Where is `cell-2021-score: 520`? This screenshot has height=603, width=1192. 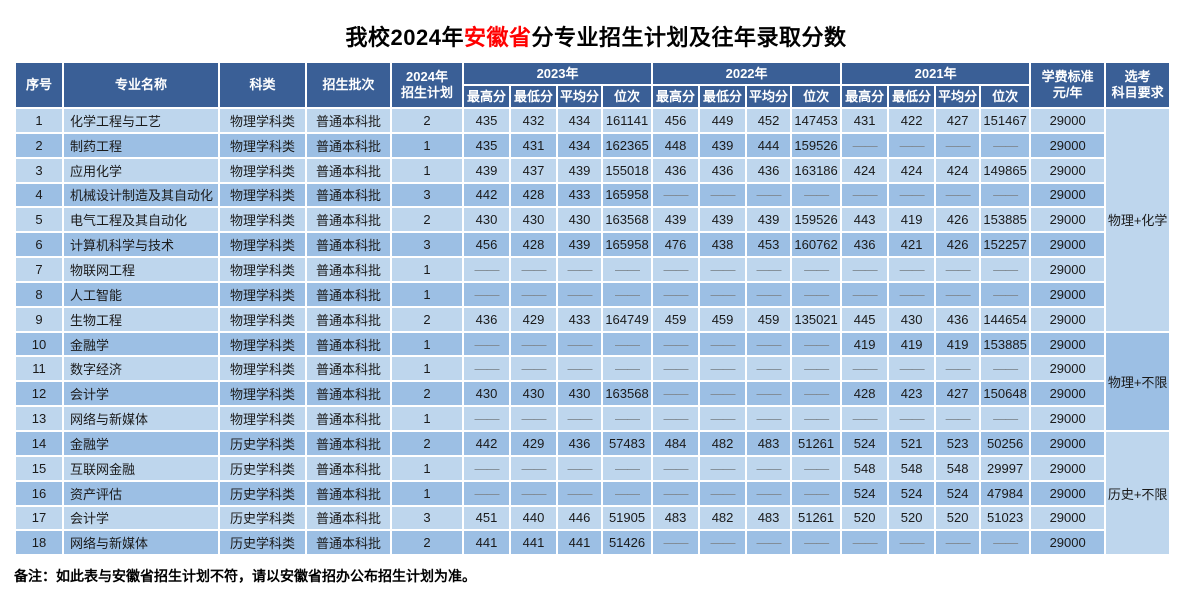 cell-2021-score: 520 is located at coordinates (912, 518).